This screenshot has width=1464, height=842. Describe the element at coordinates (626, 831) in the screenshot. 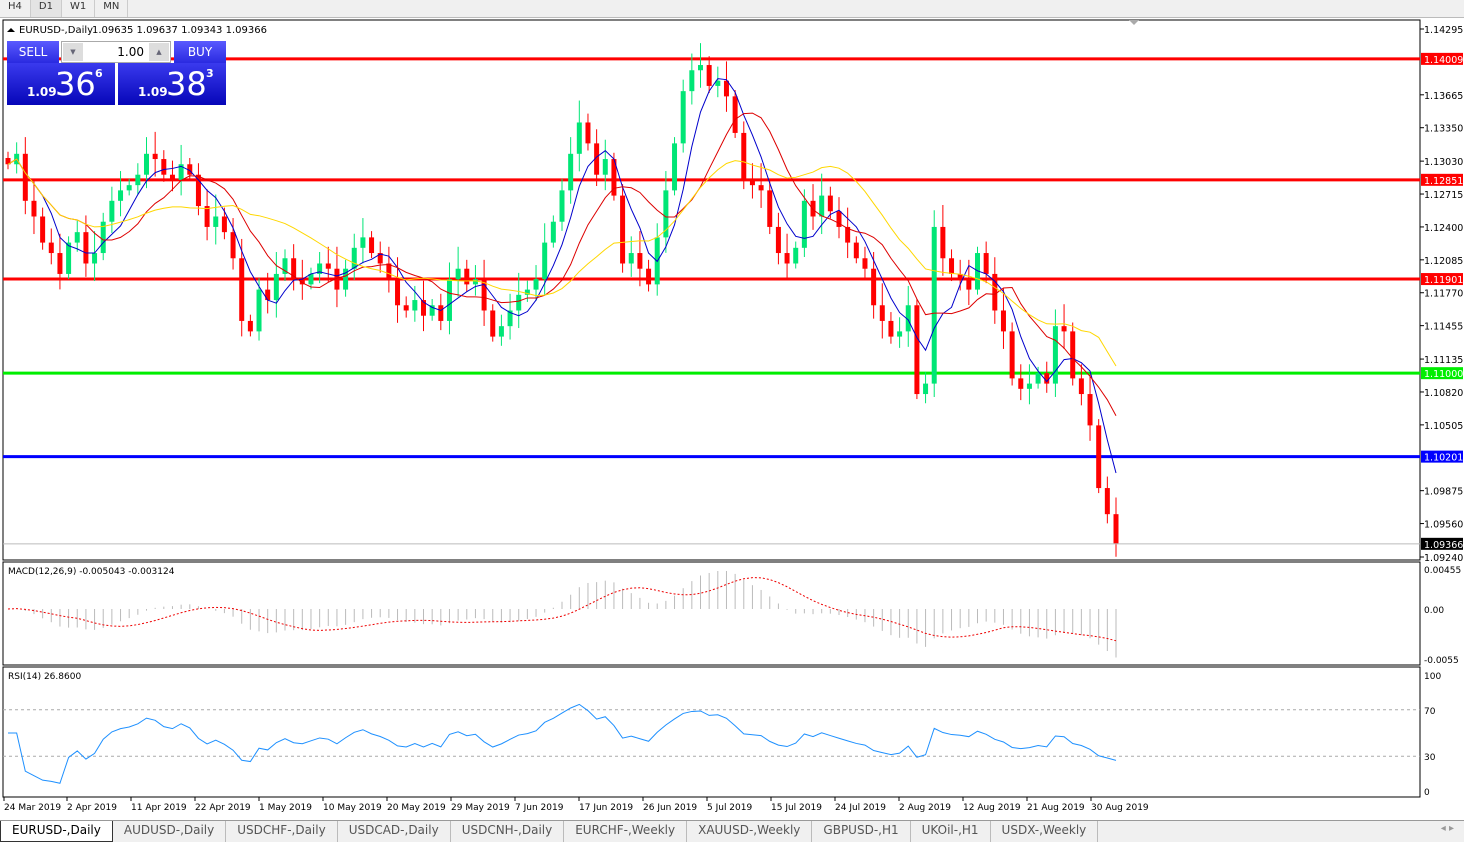

I see `chart-tab: EURCHF-,Weekly` at that location.